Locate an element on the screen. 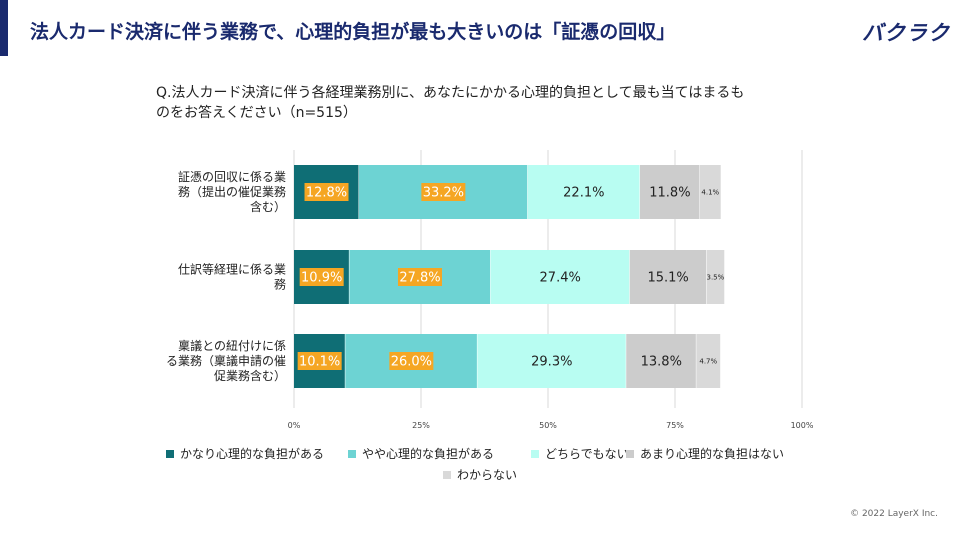  legend-item: かなり心理的な負担がある is located at coordinates (245, 453).